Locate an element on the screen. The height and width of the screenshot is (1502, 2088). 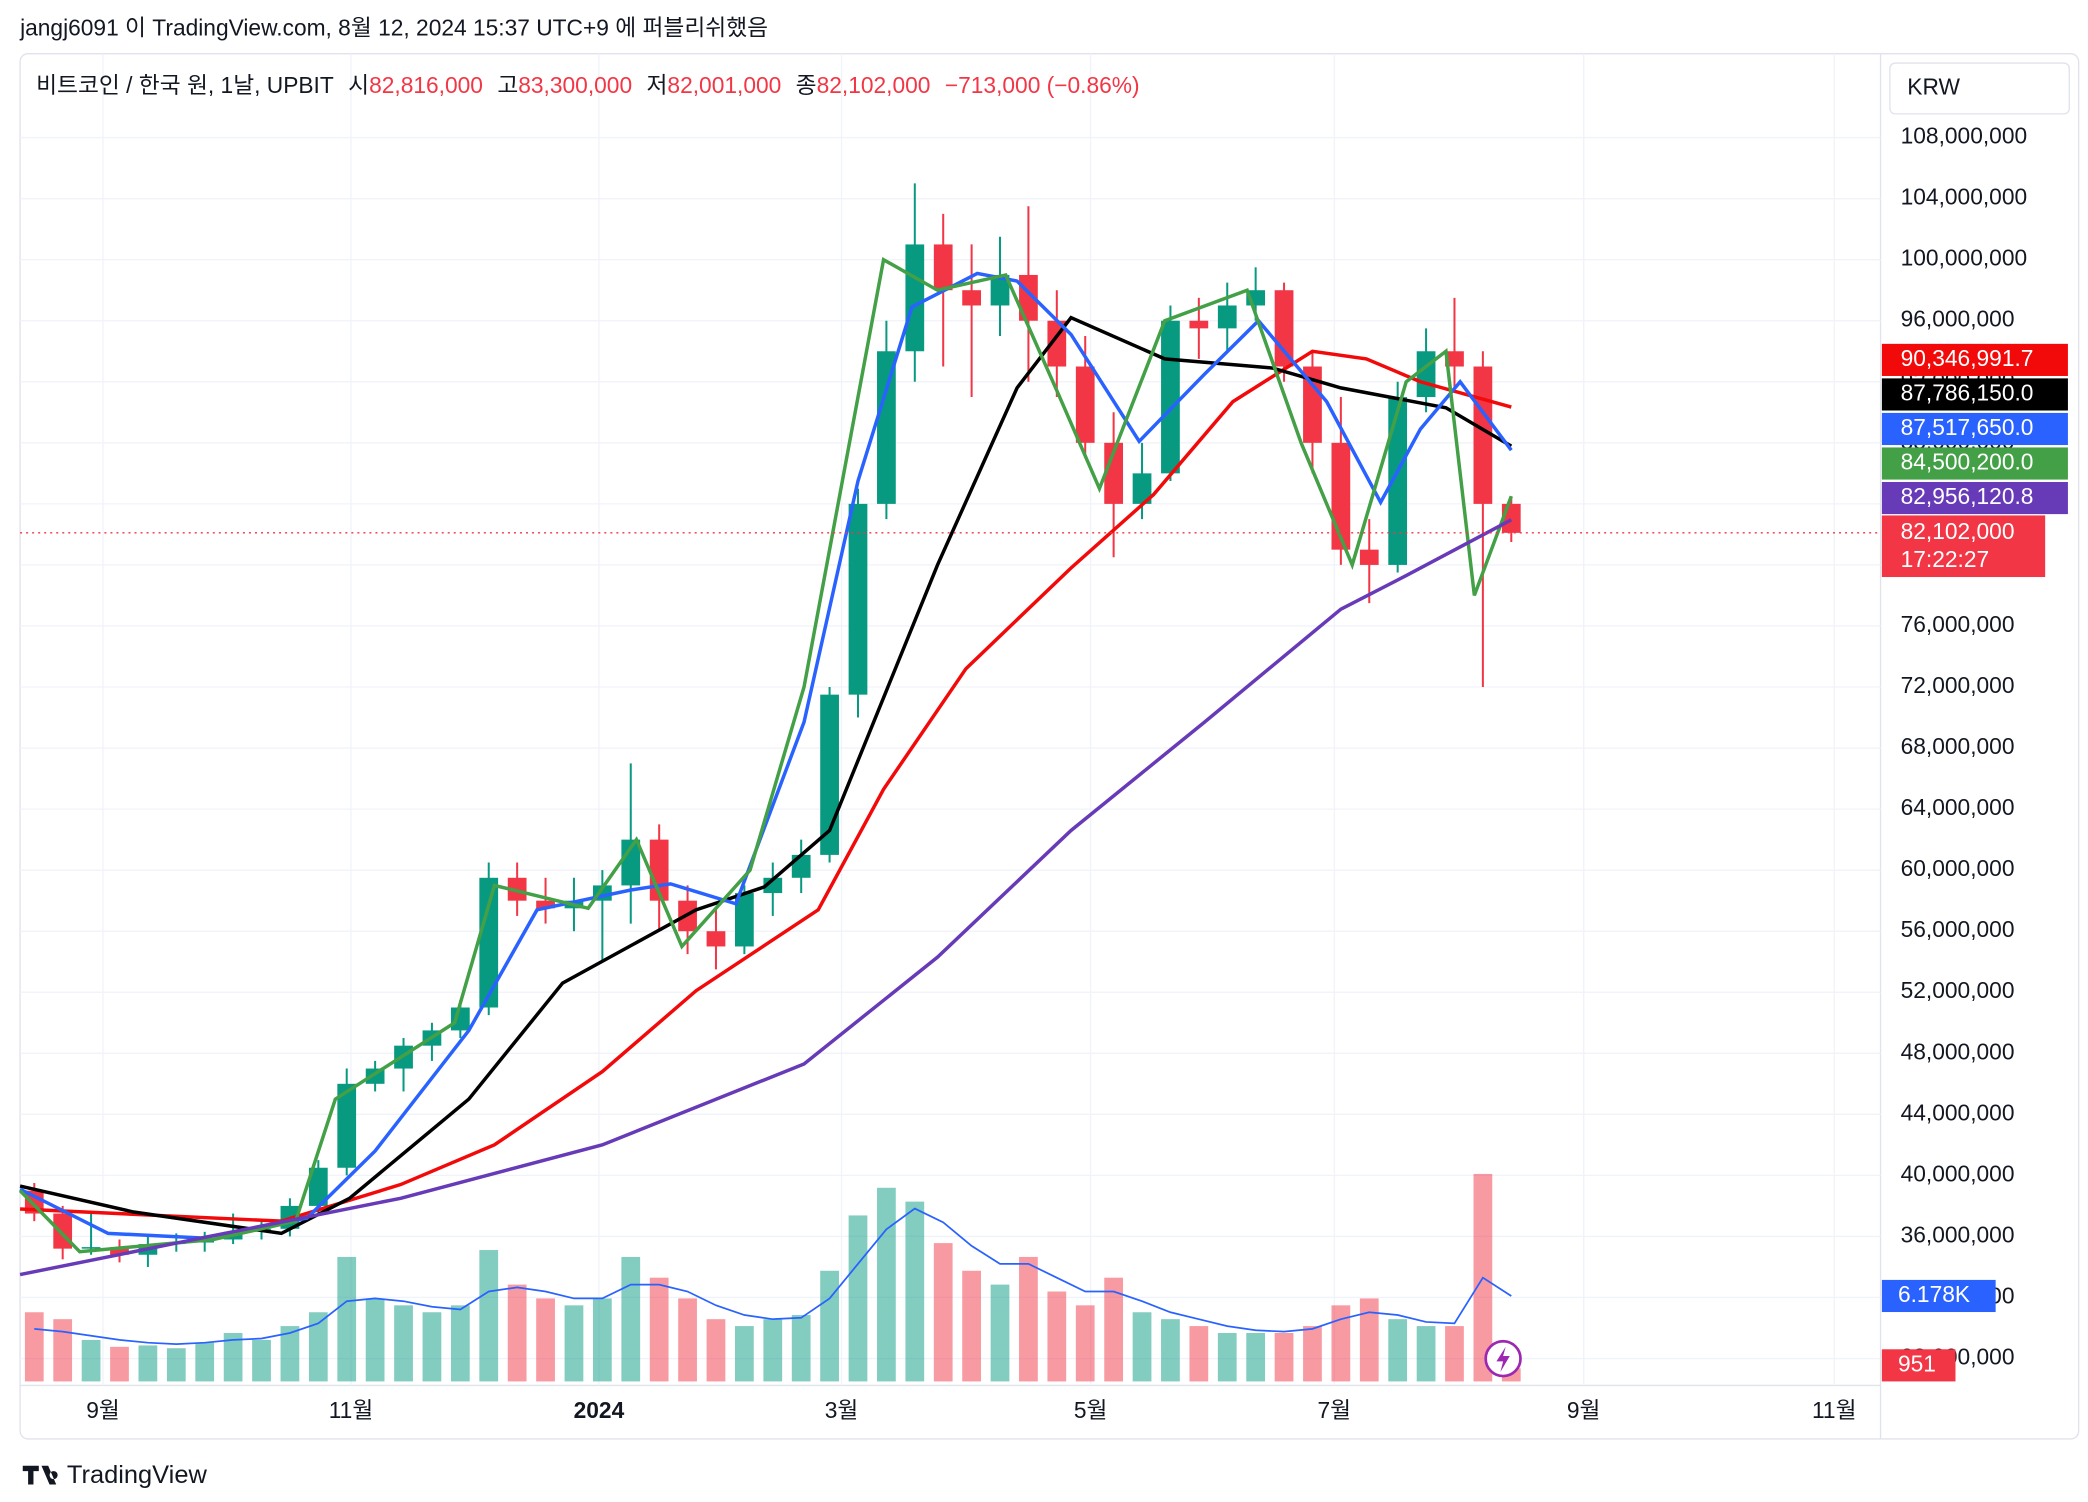
x-tick-label: 2024 is located at coordinates (599, 1410).